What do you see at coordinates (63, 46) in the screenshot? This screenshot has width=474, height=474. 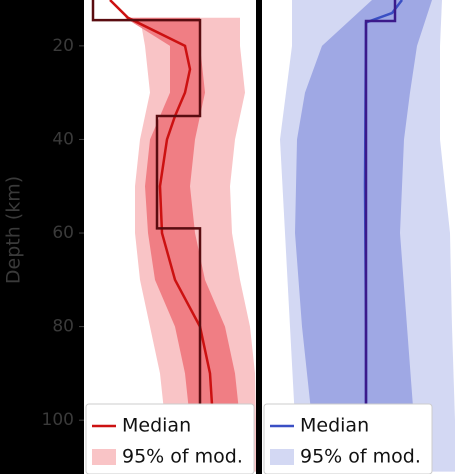 I see `y-tick-label: 20` at bounding box center [63, 46].